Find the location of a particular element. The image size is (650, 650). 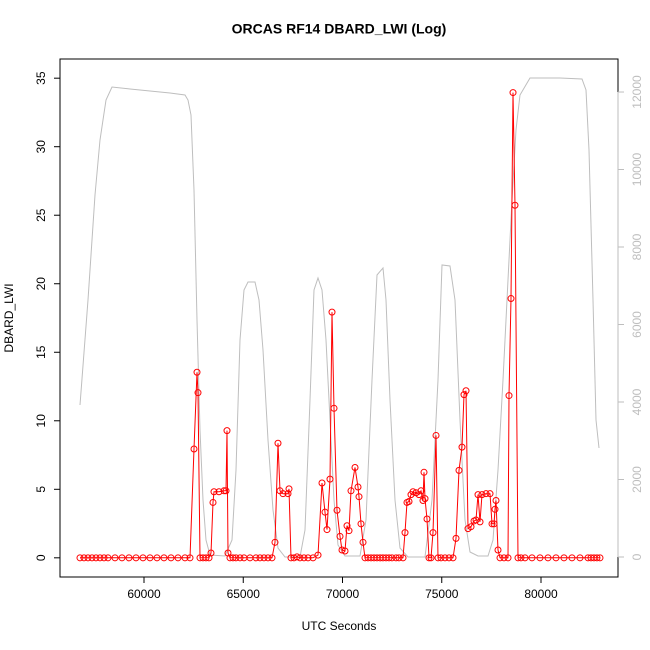

y2-tick-label: 8000 is located at coordinates (637, 246).